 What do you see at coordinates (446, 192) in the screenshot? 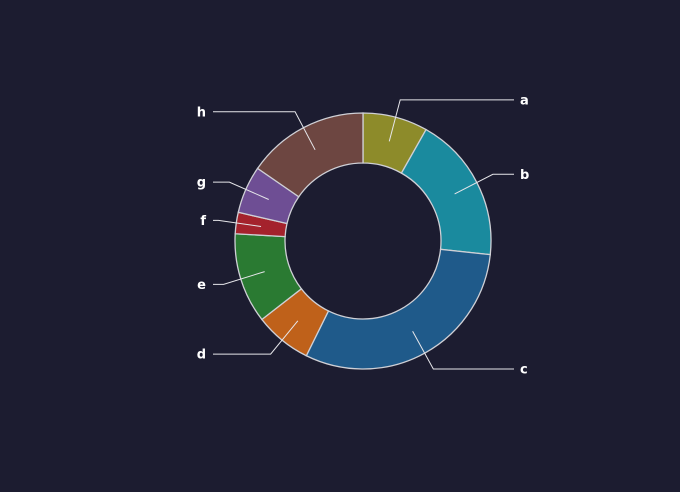
I see `slice-b` at bounding box center [446, 192].